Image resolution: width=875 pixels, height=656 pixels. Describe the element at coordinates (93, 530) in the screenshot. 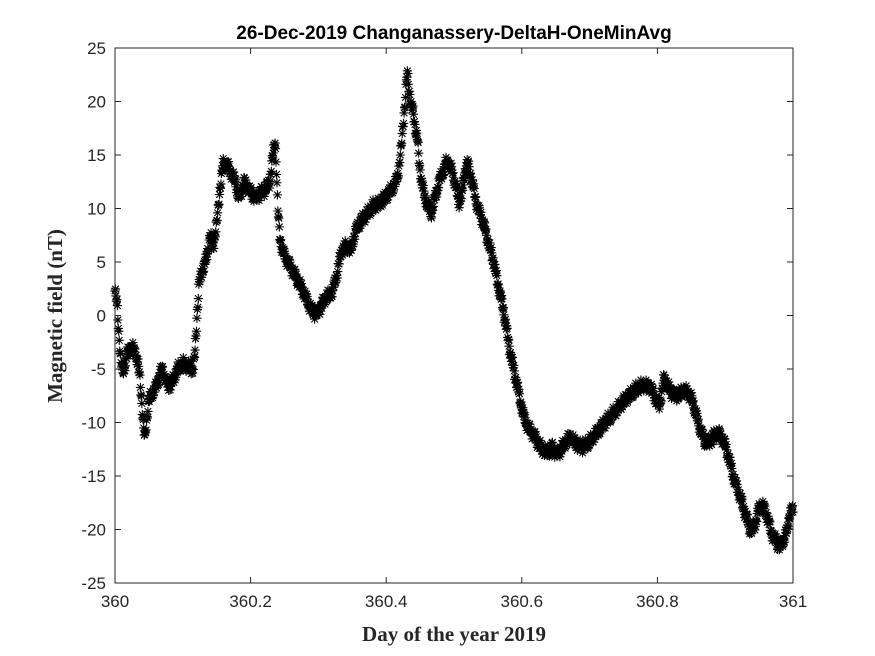

I see `y-tick-label: -20` at that location.